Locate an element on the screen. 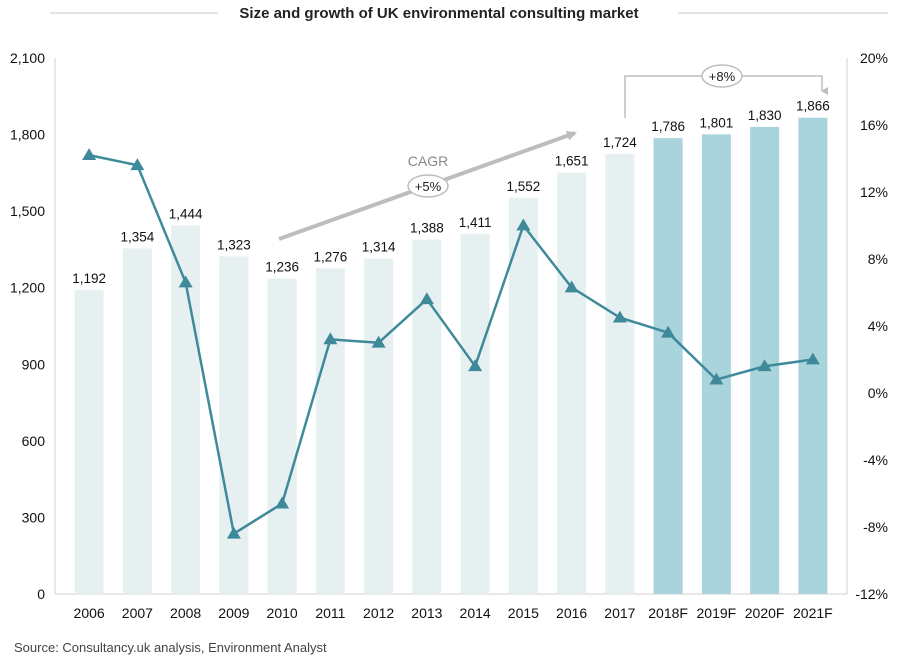 This screenshot has width=900, height=660. x-tick-label: 2012 is located at coordinates (378, 613).